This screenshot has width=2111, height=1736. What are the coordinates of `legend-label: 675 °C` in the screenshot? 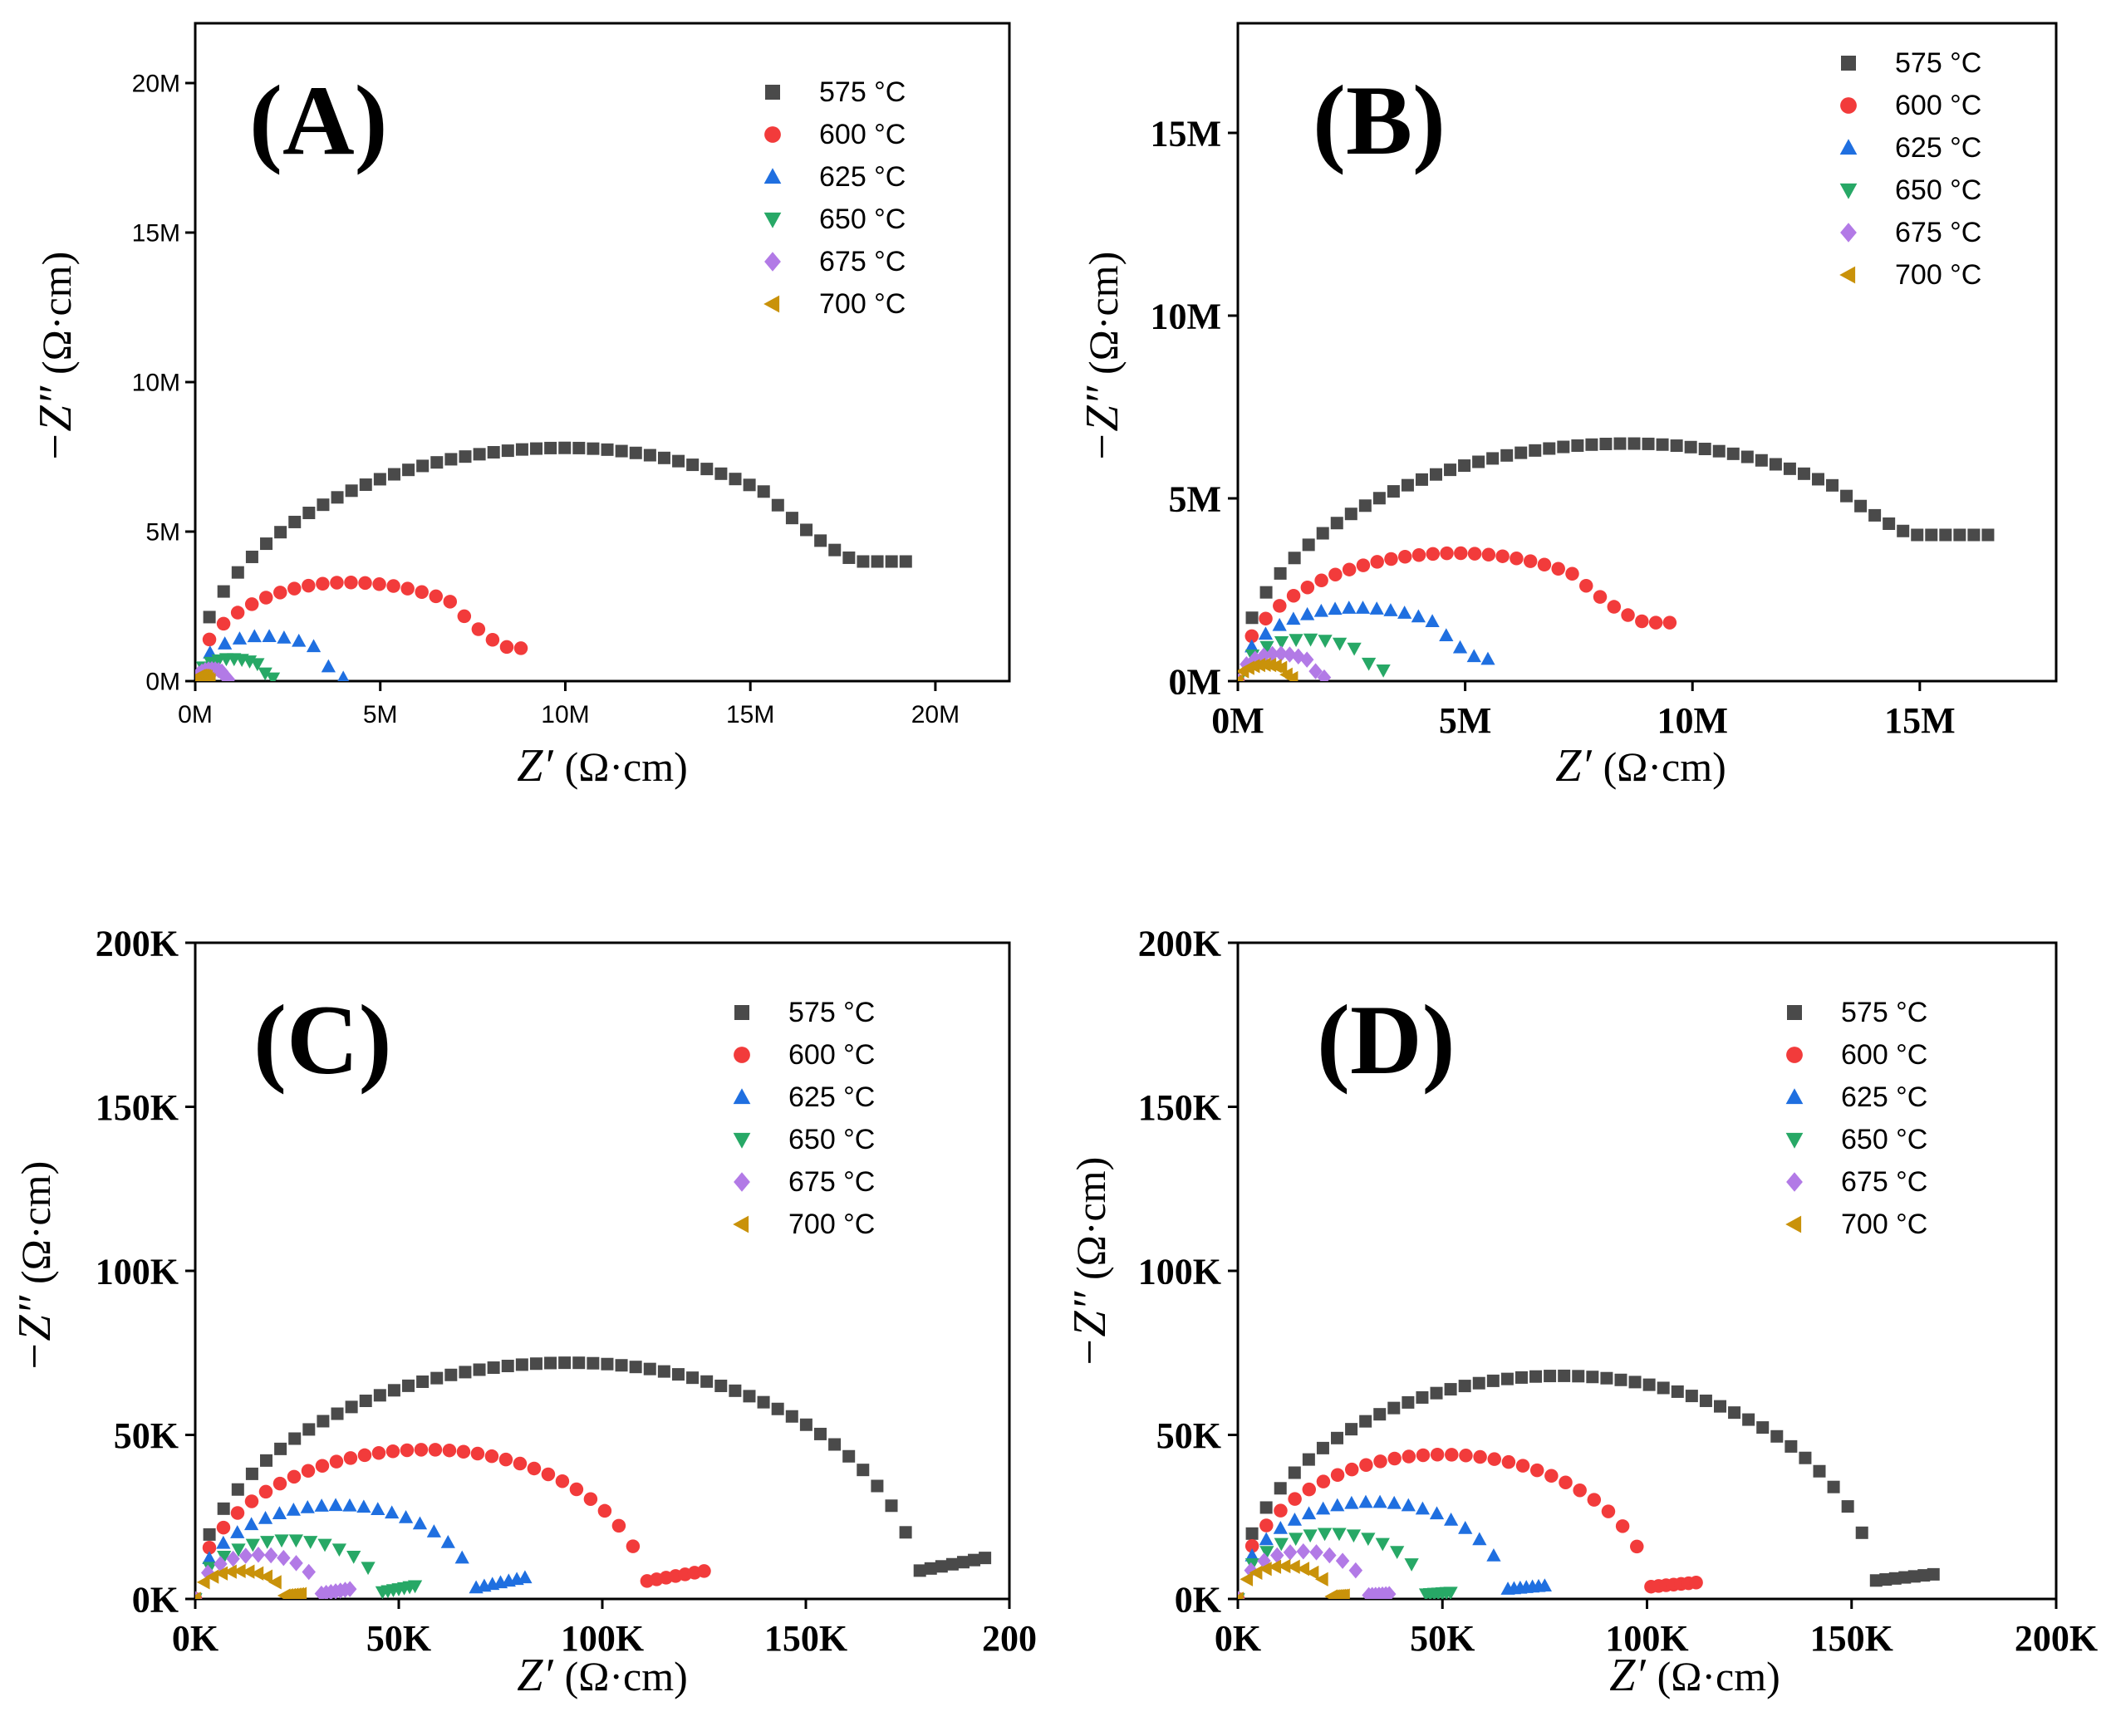 It's located at (831, 1182).